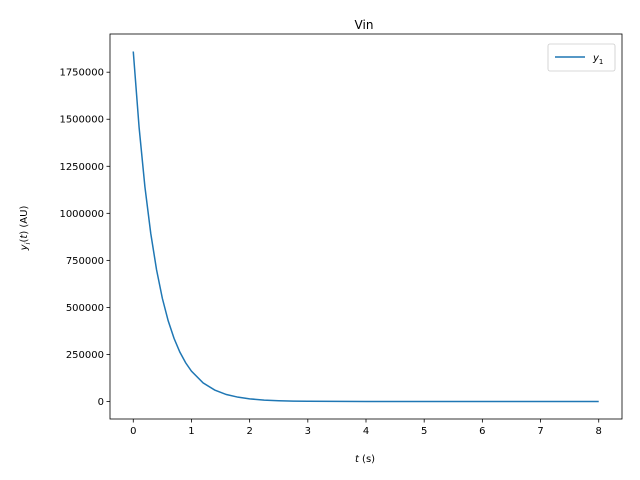  What do you see at coordinates (249, 431) in the screenshot?
I see `x-tick-label: 2` at bounding box center [249, 431].